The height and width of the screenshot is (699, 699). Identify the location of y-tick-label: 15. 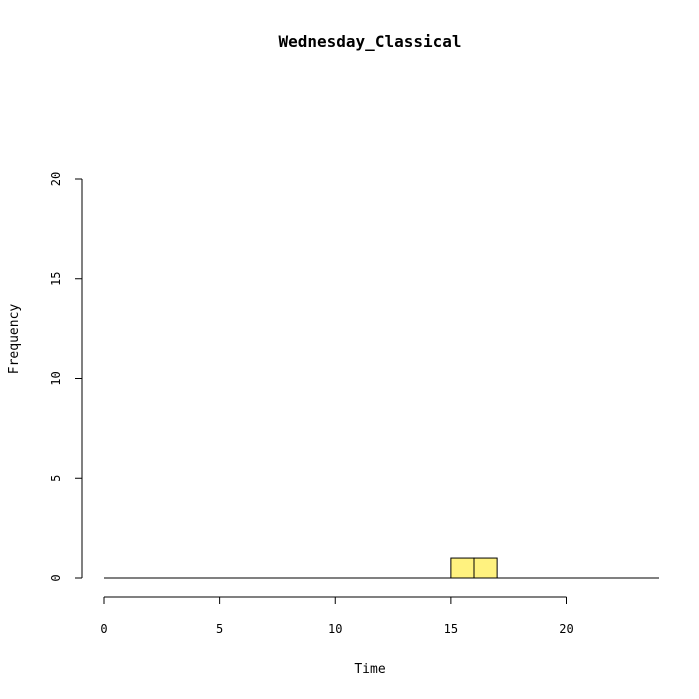
(56, 279).